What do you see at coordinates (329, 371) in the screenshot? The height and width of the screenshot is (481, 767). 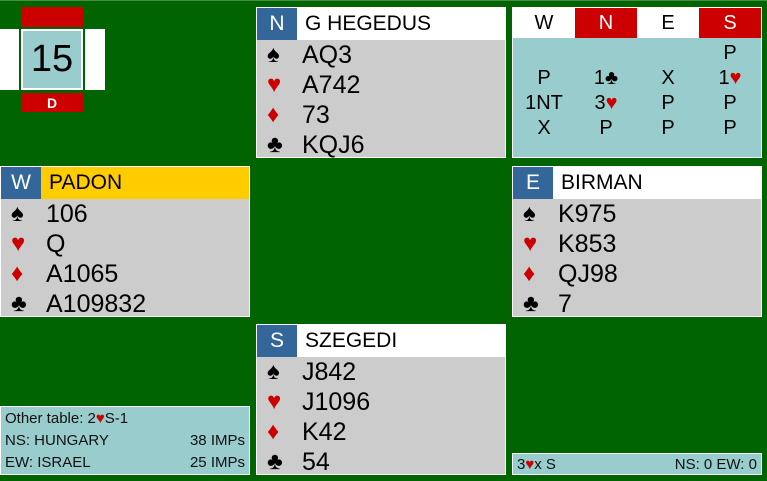 I see `spades-cards: J842` at bounding box center [329, 371].